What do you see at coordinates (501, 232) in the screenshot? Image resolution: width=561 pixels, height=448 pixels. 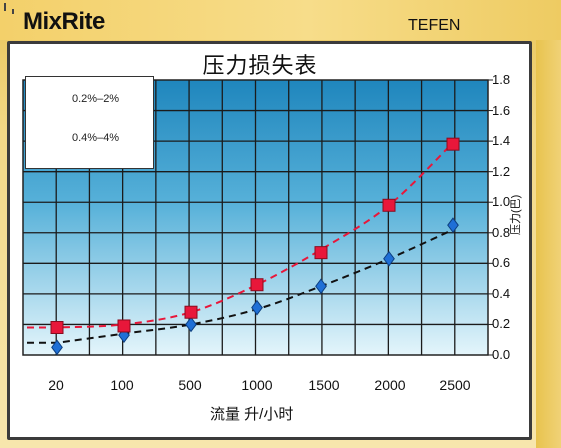 I see `y-tick-label: 0.8` at bounding box center [501, 232].